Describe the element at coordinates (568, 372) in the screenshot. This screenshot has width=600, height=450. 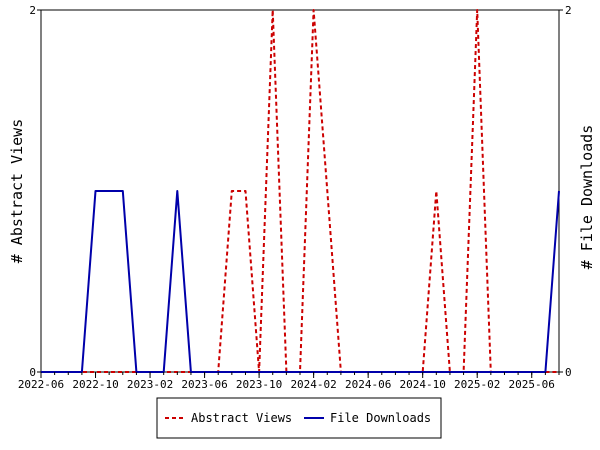
I see `y-tick-label-right: 0` at that location.